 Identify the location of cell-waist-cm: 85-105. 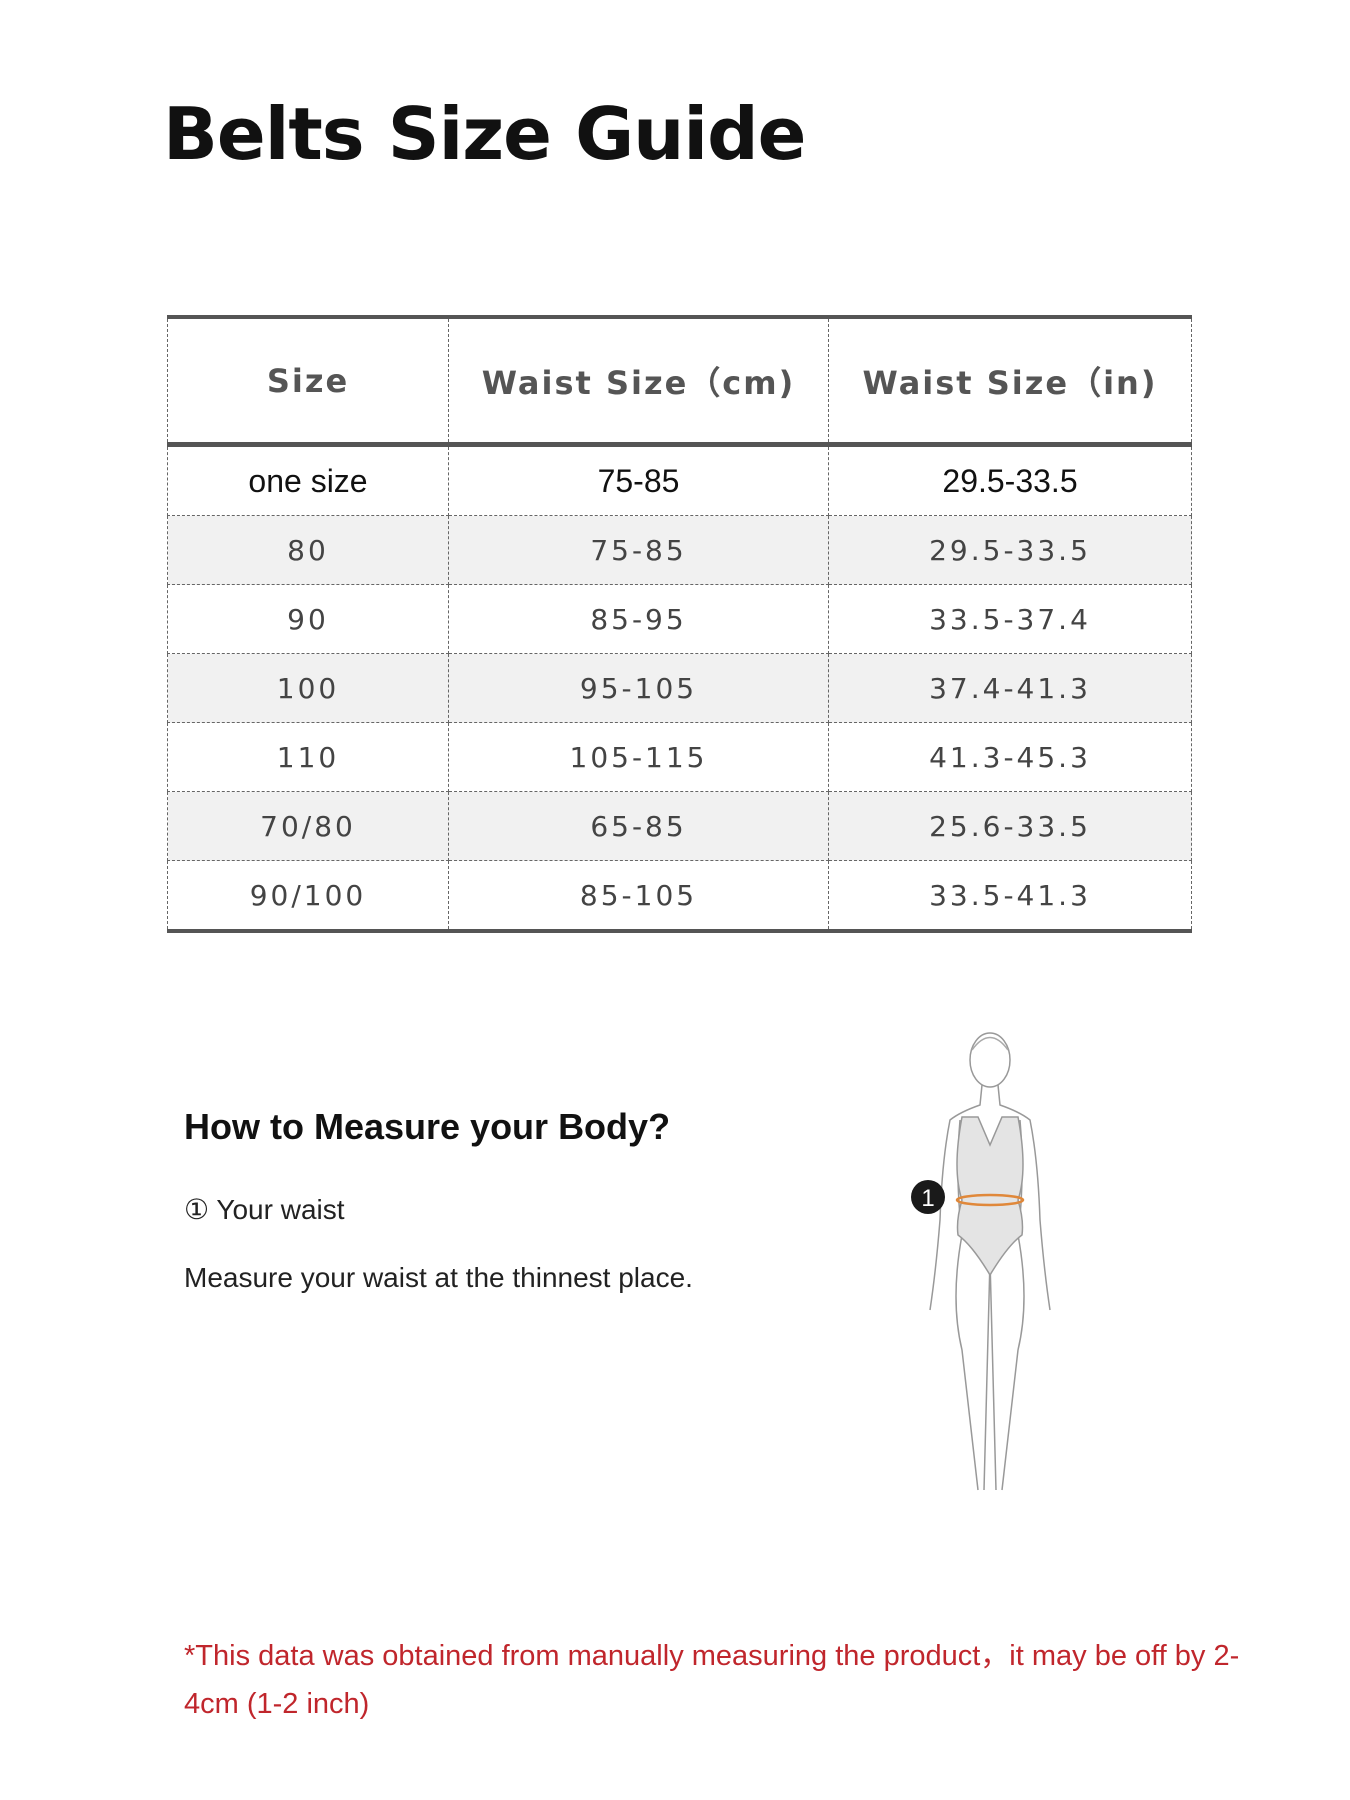
(638, 896).